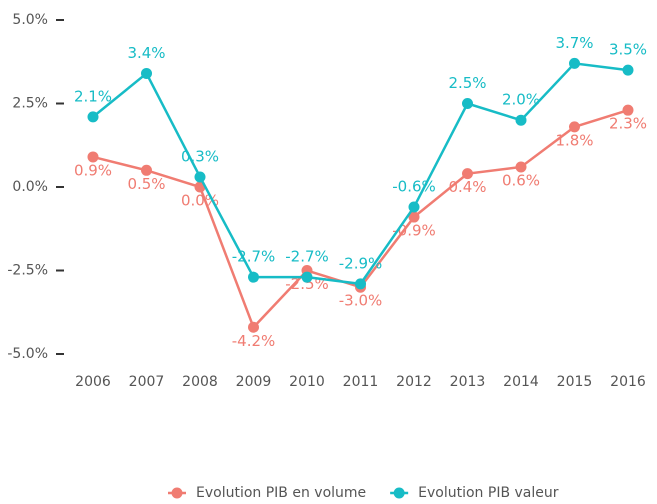  What do you see at coordinates (628, 124) in the screenshot?
I see `data-label: 2.3%` at bounding box center [628, 124].